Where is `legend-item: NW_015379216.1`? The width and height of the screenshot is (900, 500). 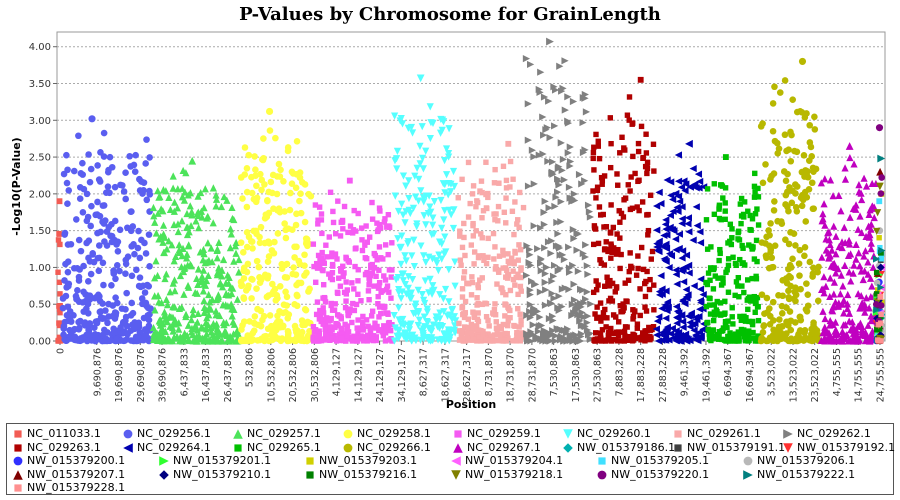 legend-item: NW_015379216.1 is located at coordinates (361, 475).